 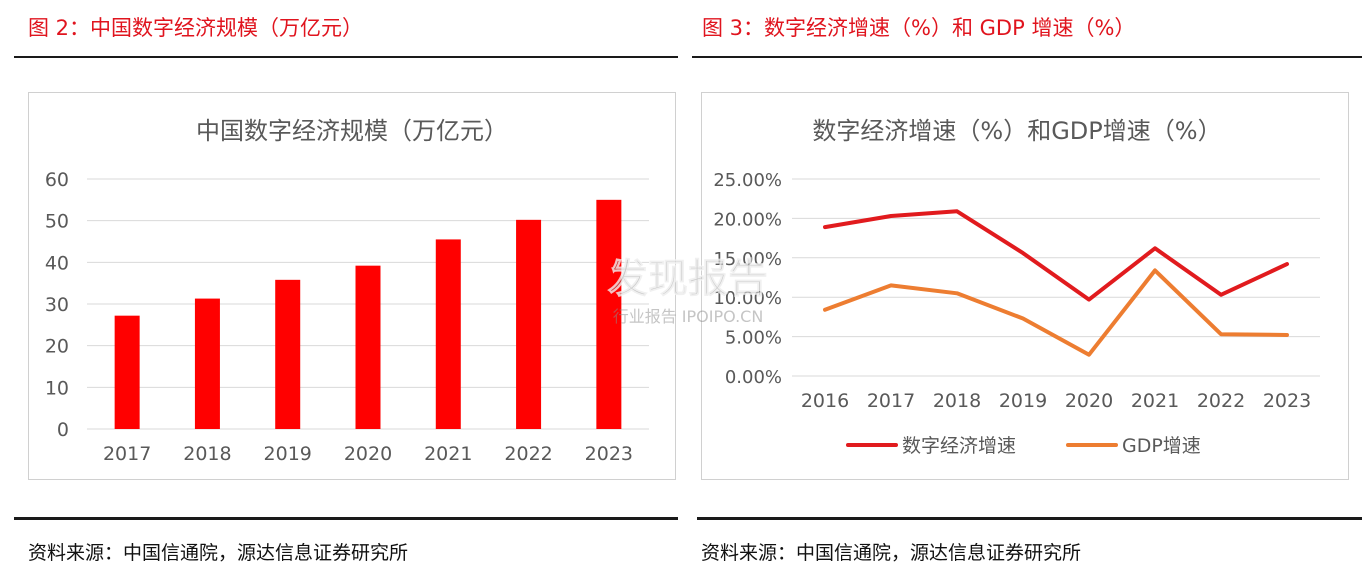 I want to click on bar-2021, so click(x=448, y=334).